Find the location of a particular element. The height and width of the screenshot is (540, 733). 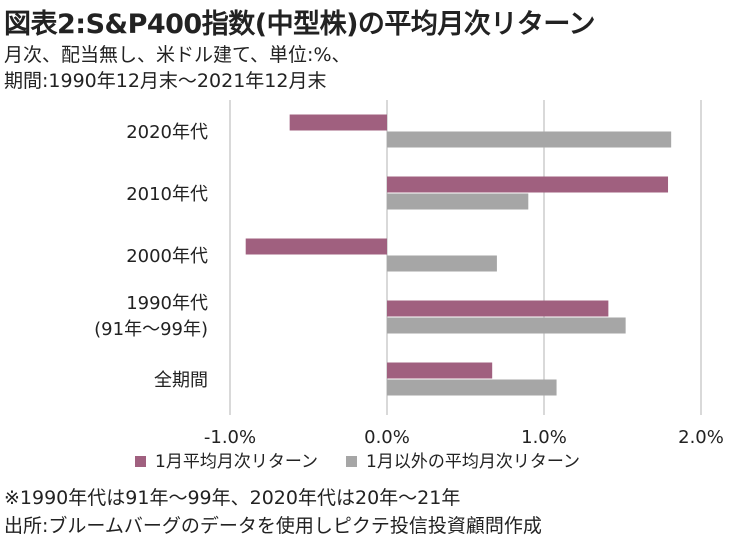

bar-series1-cat3 is located at coordinates (316, 246).